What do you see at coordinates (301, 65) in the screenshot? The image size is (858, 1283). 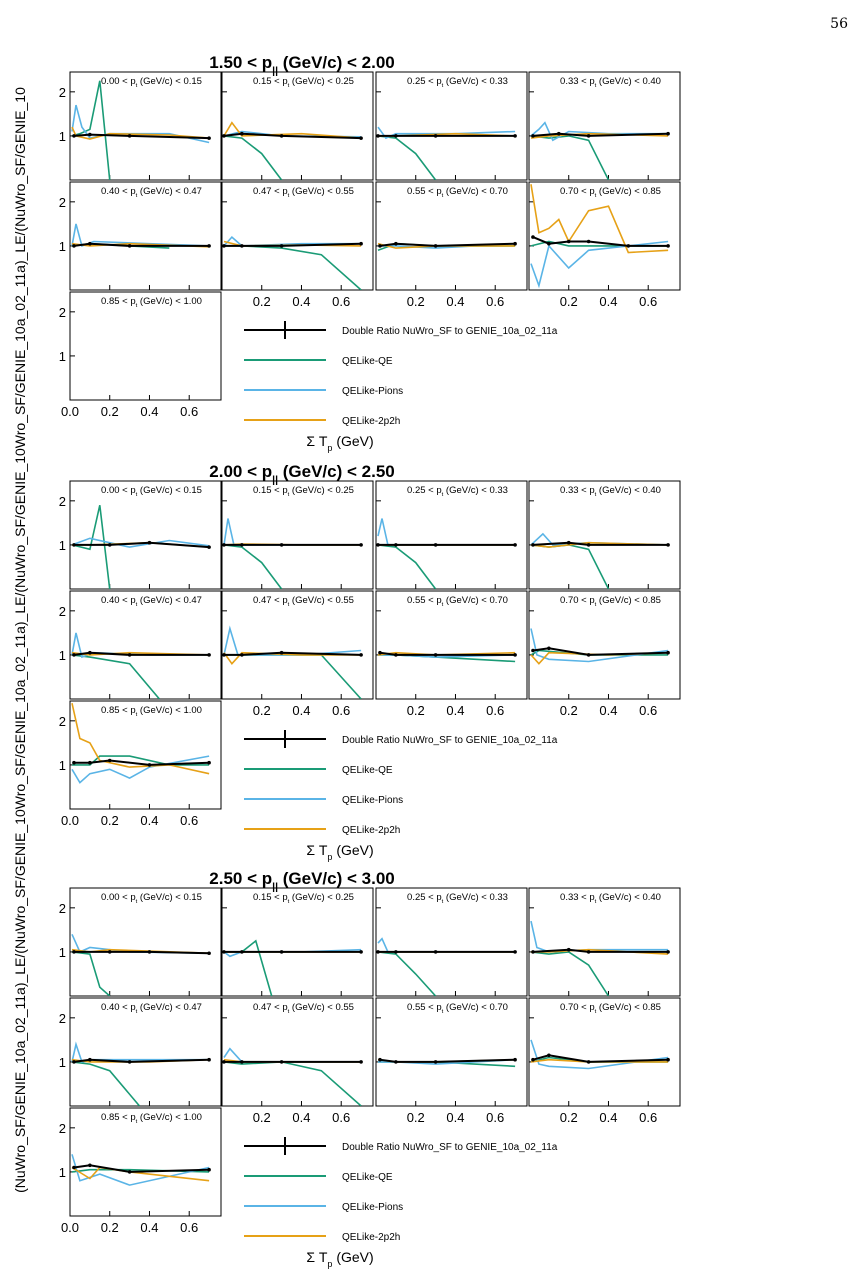 I see `group-title: 1.50 < p|| (GeV/c) < 2.00` at bounding box center [301, 65].